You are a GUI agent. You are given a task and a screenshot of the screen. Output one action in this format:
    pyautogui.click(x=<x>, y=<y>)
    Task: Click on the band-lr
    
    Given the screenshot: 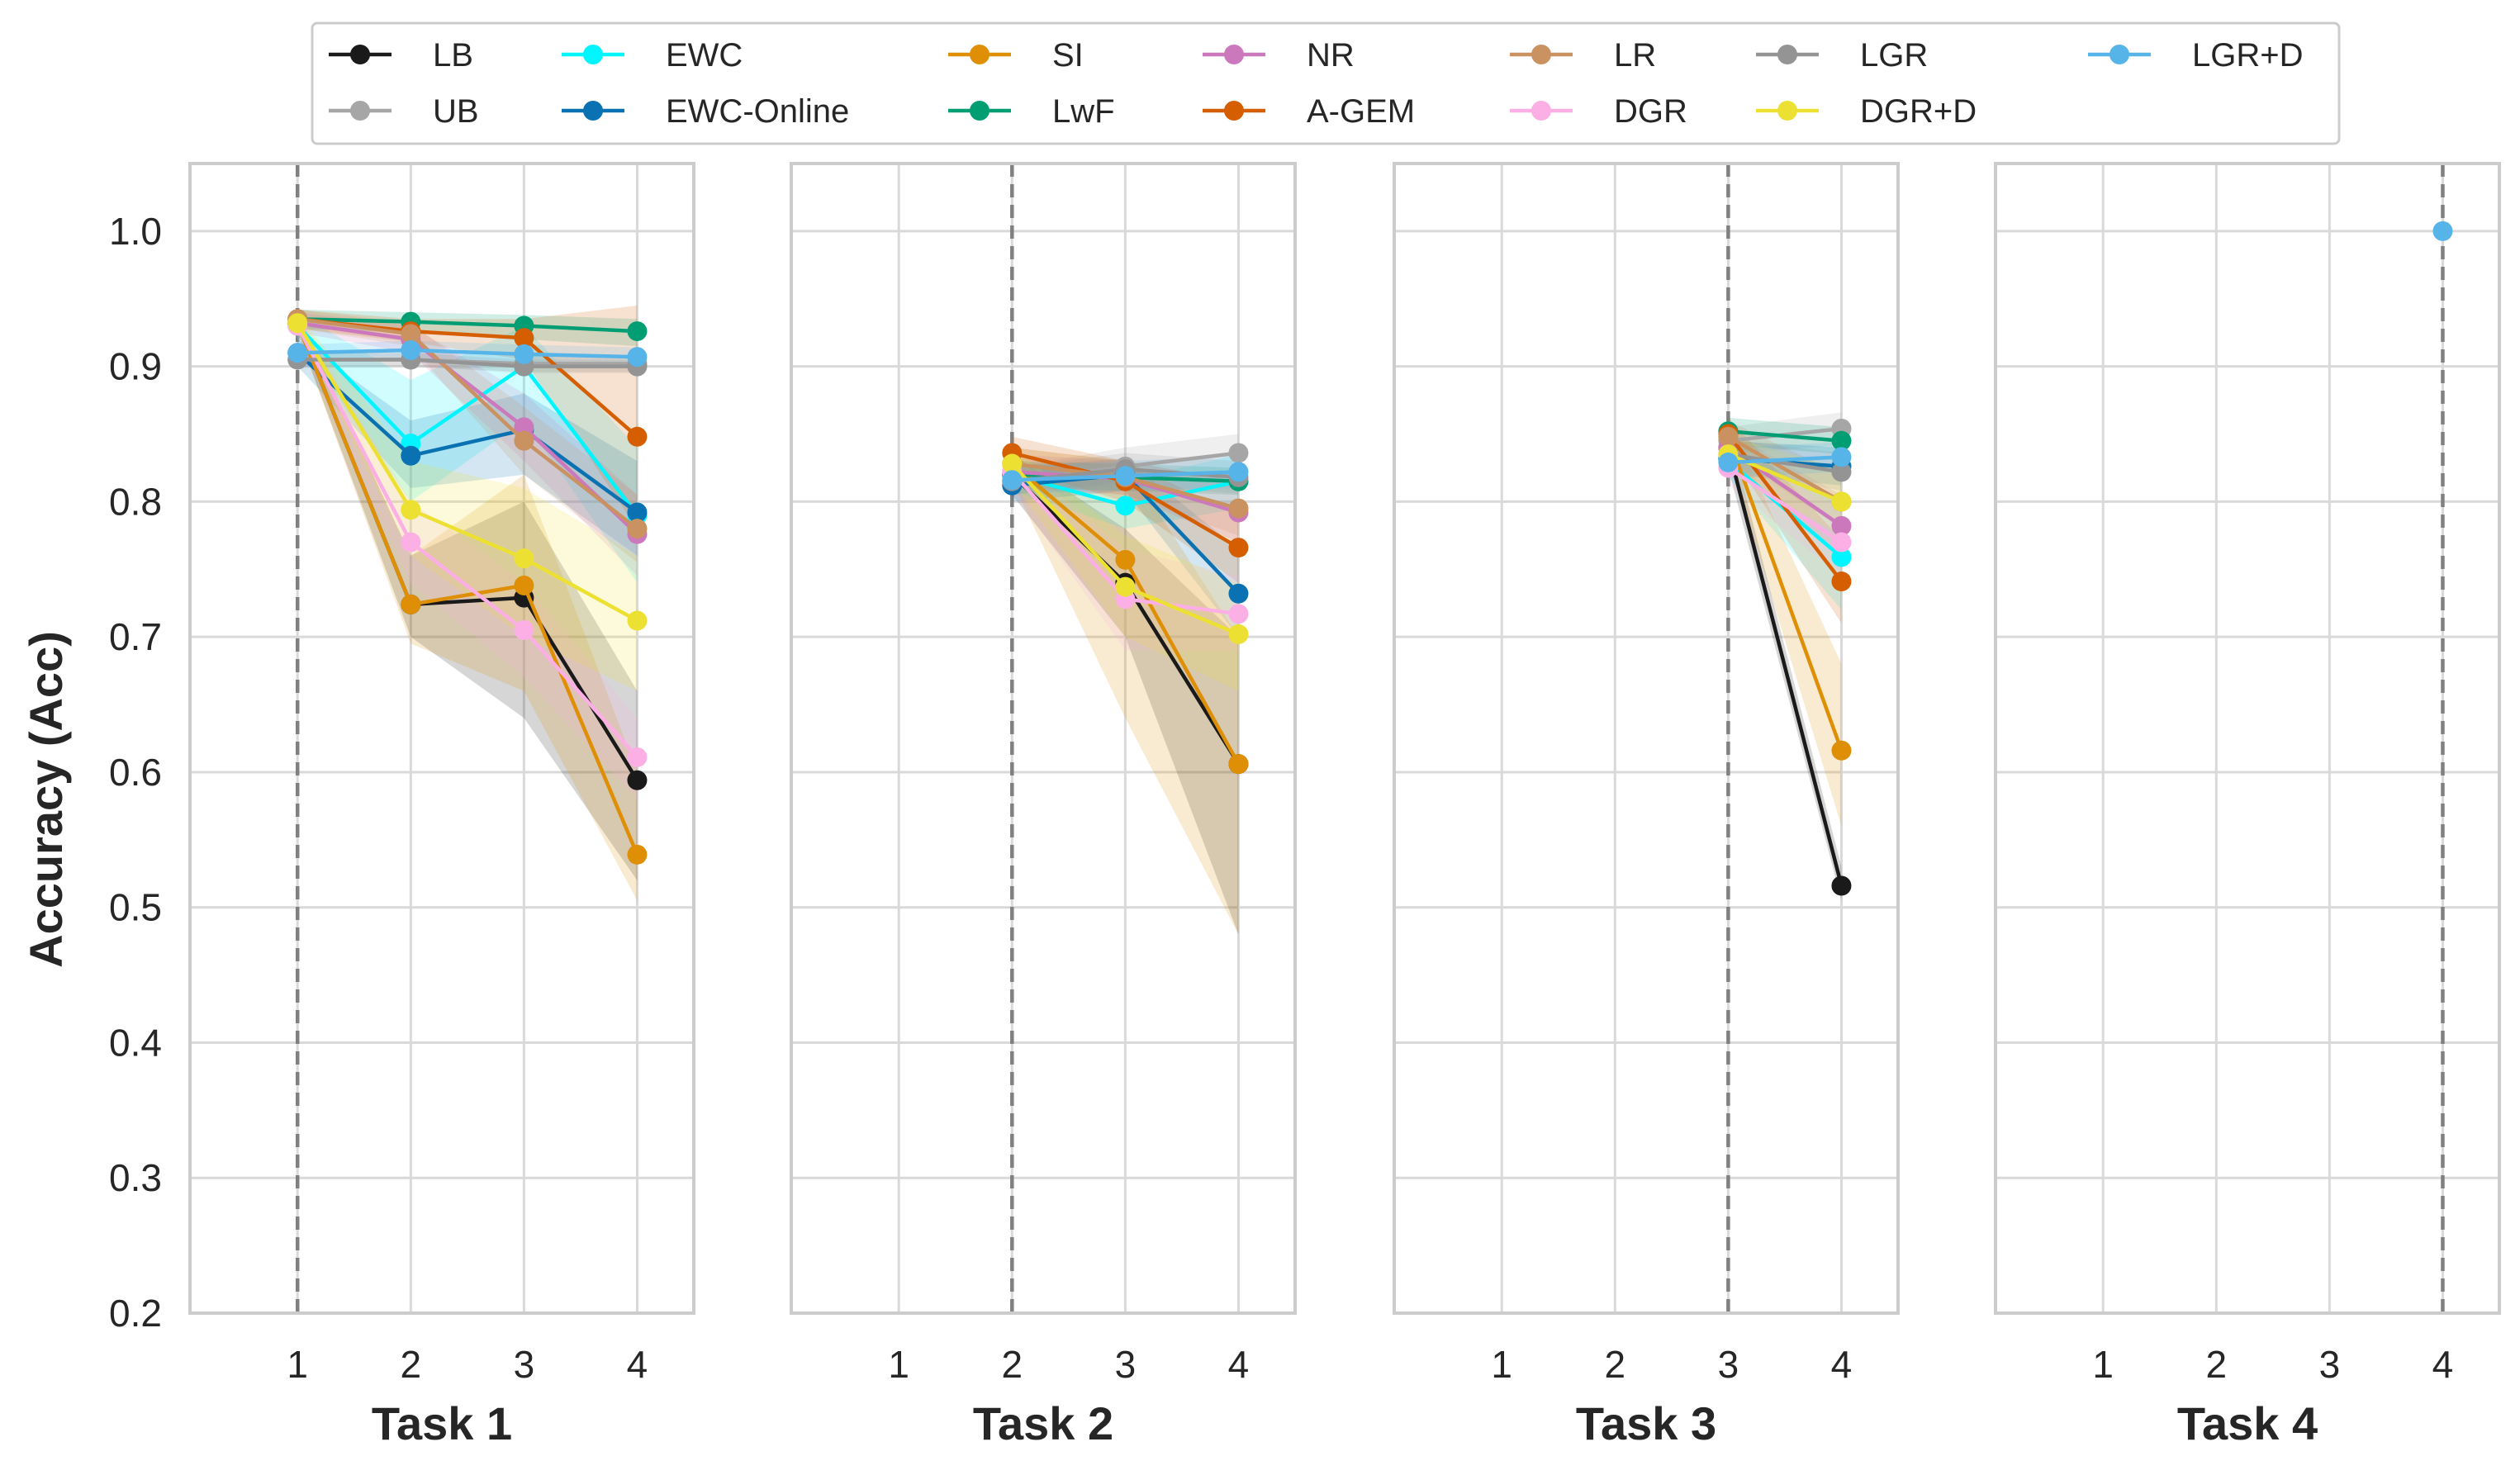 What is the action you would take?
    pyautogui.click(x=1785, y=474)
    